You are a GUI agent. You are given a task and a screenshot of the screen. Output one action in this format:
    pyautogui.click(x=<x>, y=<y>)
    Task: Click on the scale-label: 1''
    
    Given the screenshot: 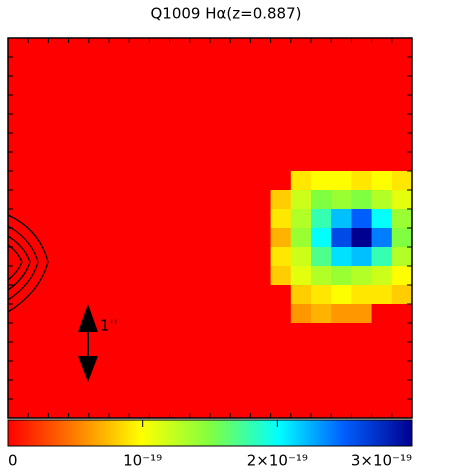 What is the action you would take?
    pyautogui.click(x=109, y=326)
    